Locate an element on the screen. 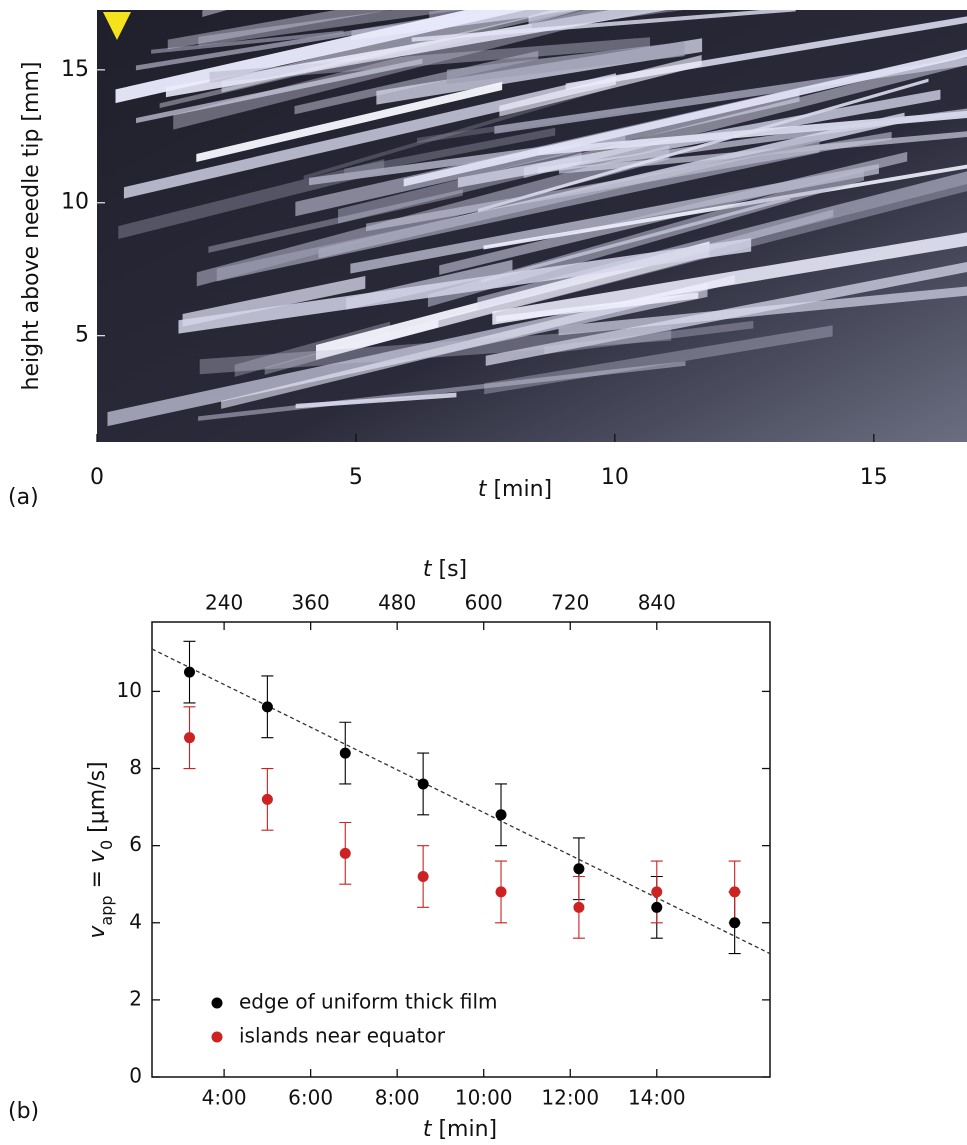 This screenshot has width=967, height=1145. x2-label-part: [s] is located at coordinates (450, 569).